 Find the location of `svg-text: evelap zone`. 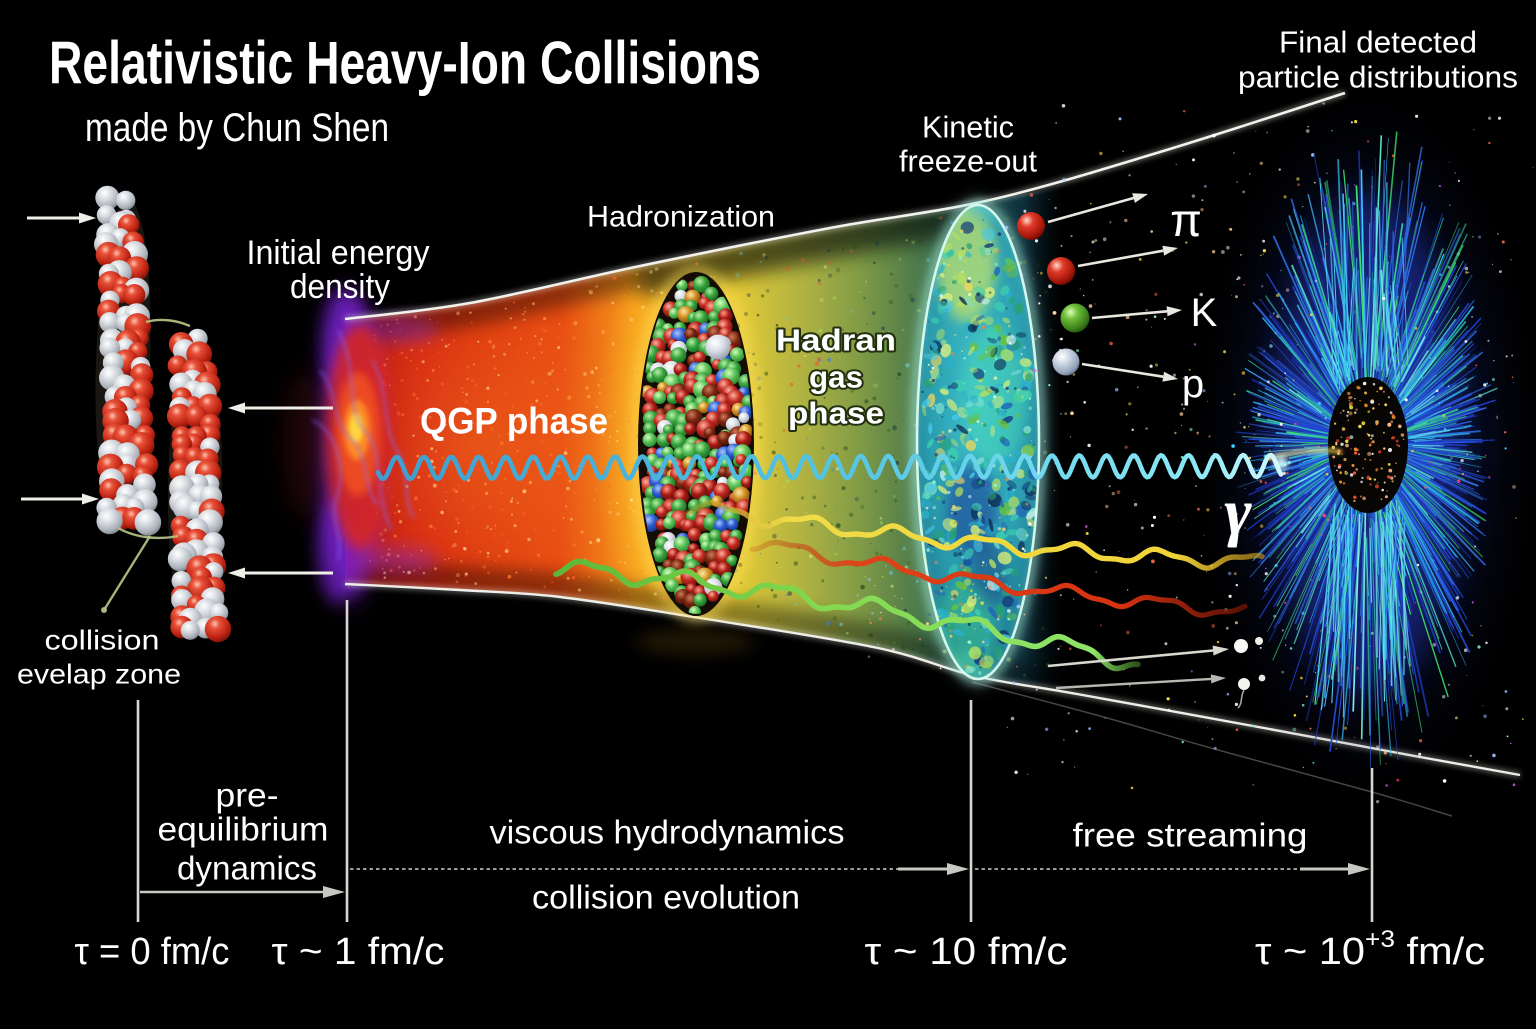

svg-text: evelap zone is located at coordinates (99, 674).